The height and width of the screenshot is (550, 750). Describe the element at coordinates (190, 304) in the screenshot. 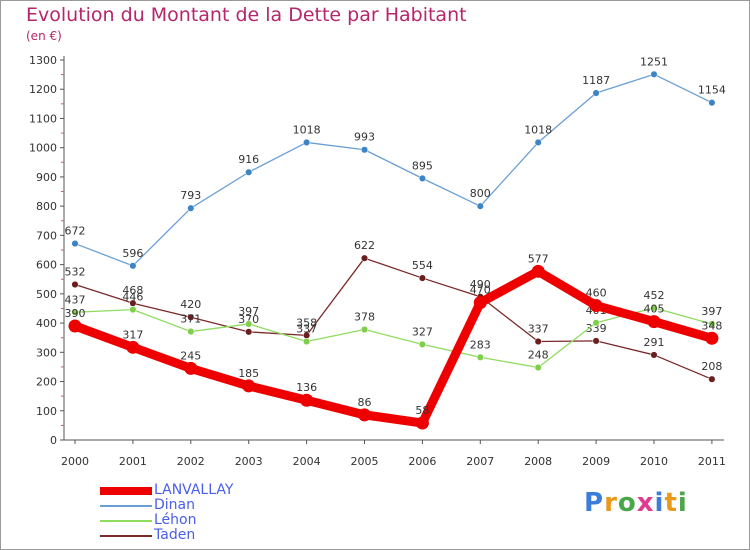

I see `data-label-taden: 420` at that location.